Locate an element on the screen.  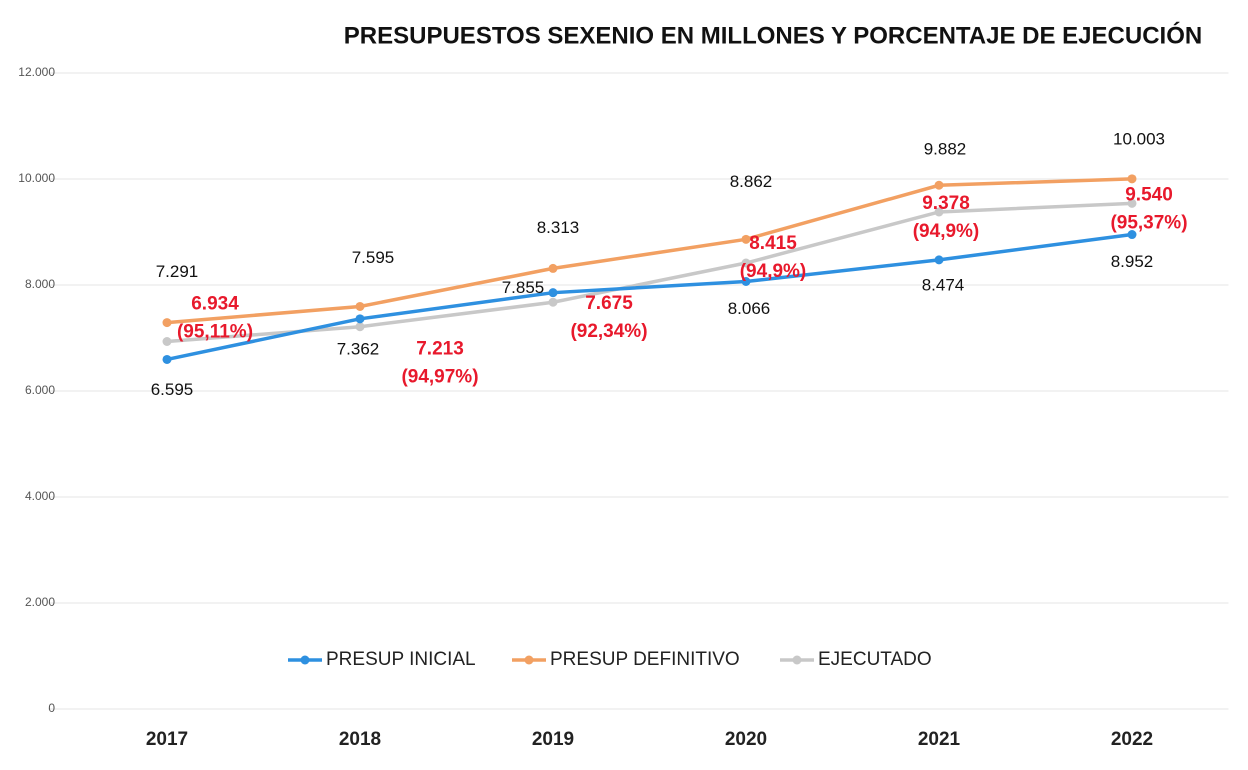
x-tick-label: 2021 is located at coordinates (939, 739).